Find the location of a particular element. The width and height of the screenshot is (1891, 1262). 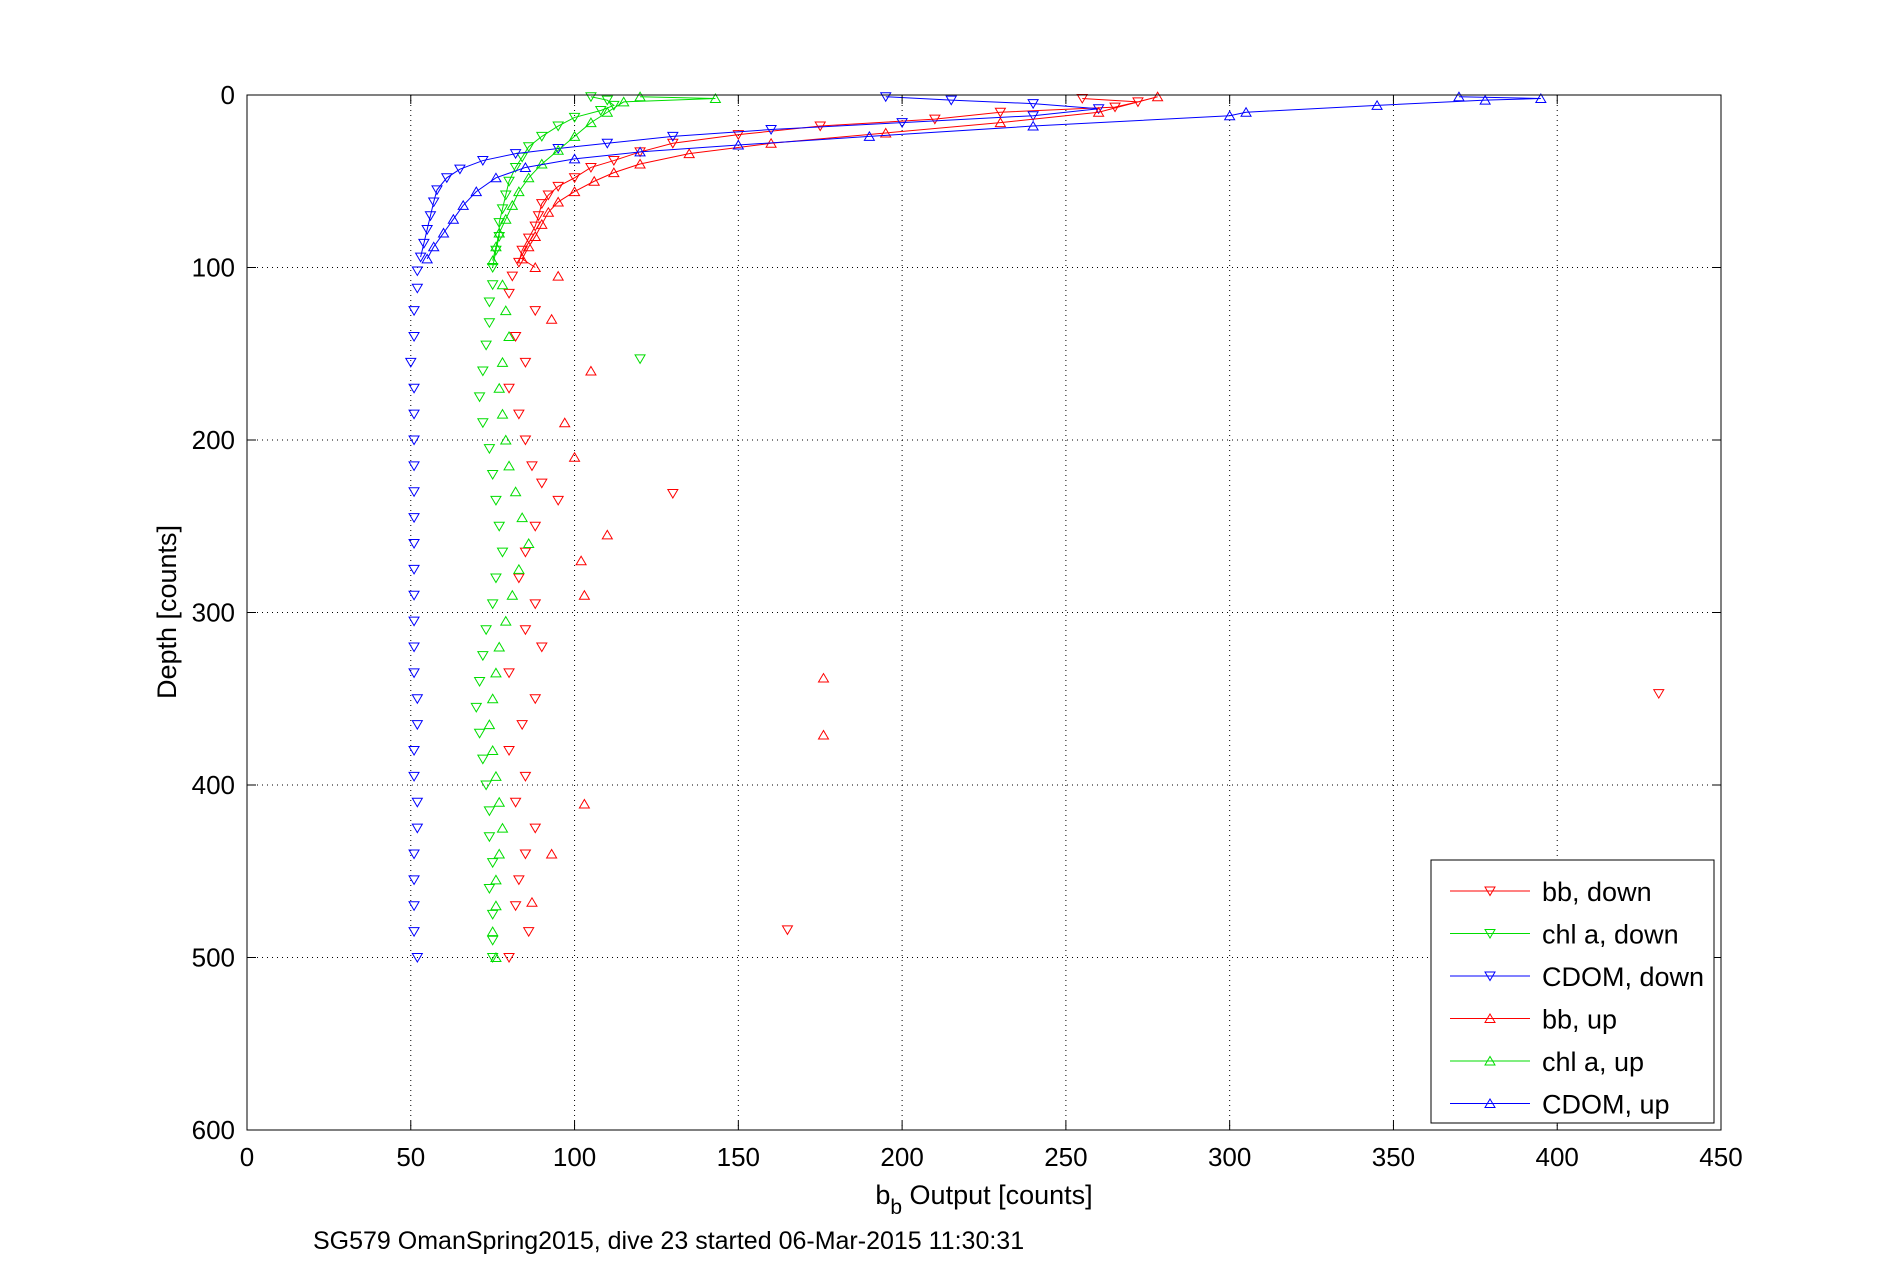

y-tick-label: 100 is located at coordinates (213, 268).